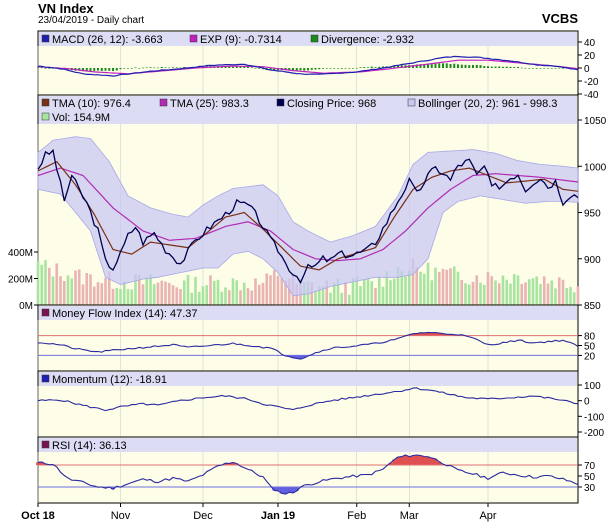 This screenshot has height=526, width=610. I want to click on mfi-tick-label: 20, so click(590, 356).